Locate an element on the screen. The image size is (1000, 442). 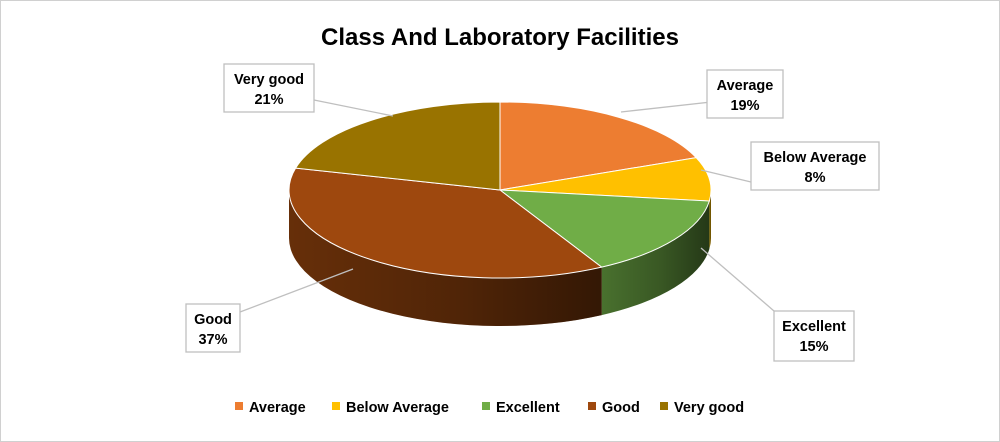
legend-item-good: Good is located at coordinates (614, 408).